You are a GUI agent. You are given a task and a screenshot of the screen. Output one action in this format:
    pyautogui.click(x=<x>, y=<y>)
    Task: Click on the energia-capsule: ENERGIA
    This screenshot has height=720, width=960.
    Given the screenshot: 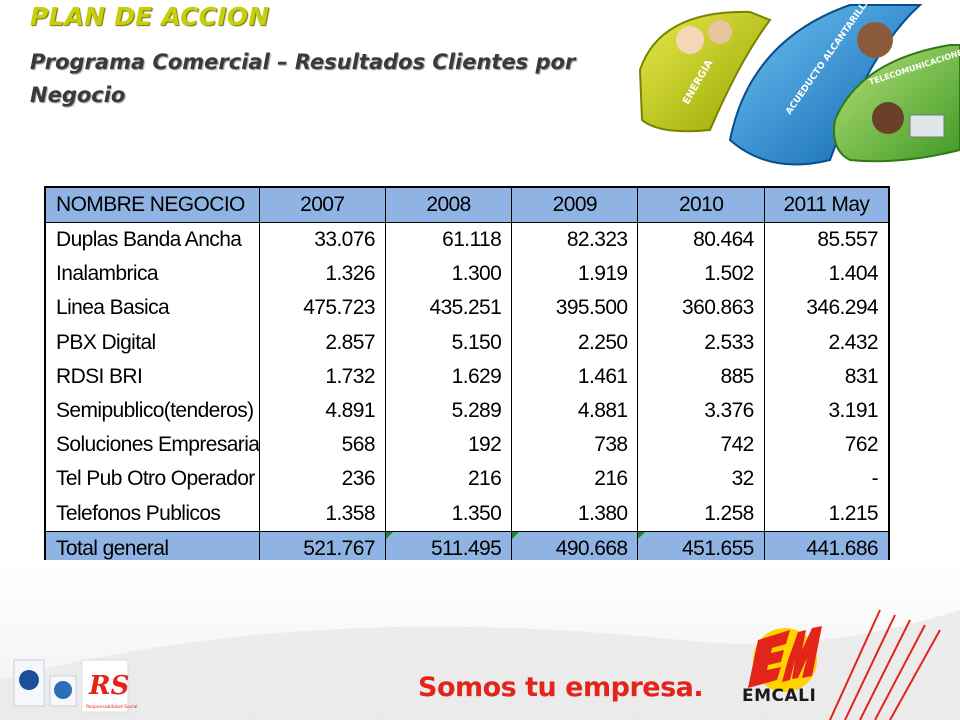 What is the action you would take?
    pyautogui.click(x=705, y=71)
    